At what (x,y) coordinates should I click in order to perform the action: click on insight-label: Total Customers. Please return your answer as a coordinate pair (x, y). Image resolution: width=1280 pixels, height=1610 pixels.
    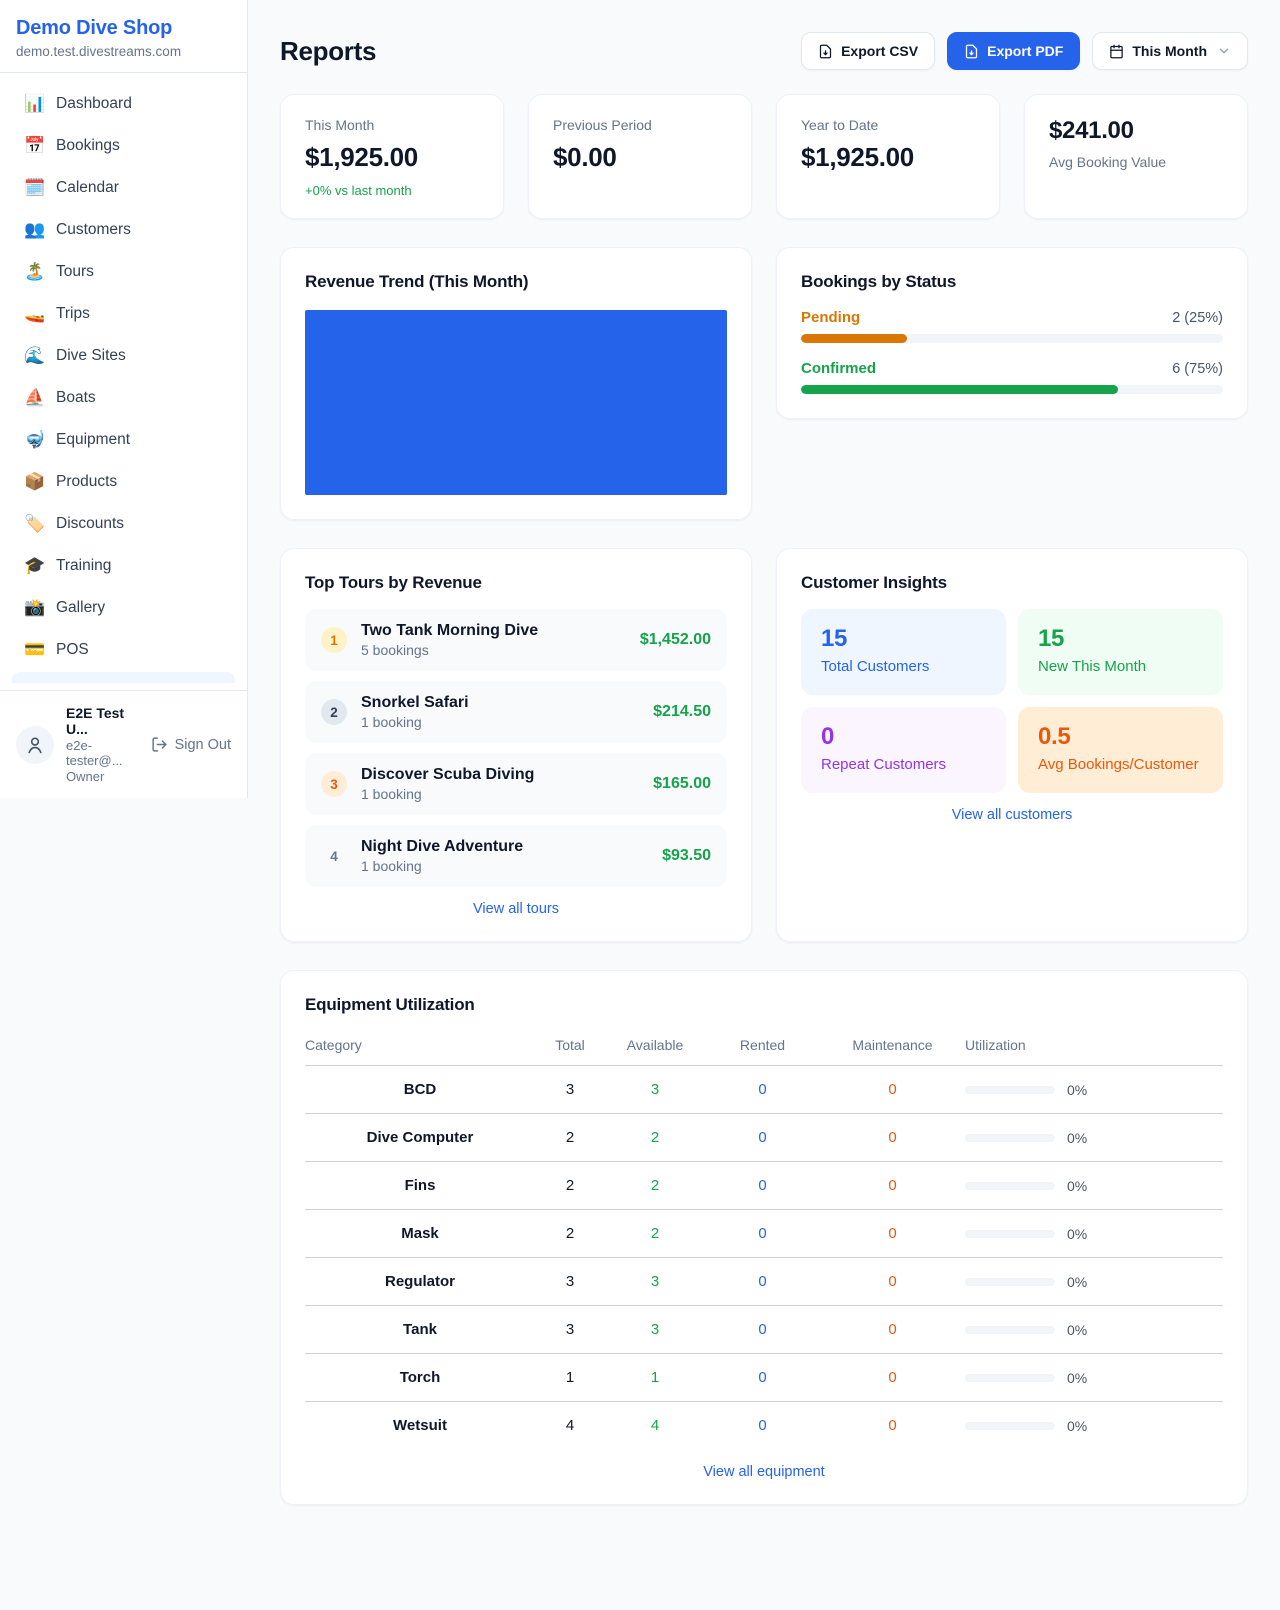
    Looking at the image, I should click on (875, 666).